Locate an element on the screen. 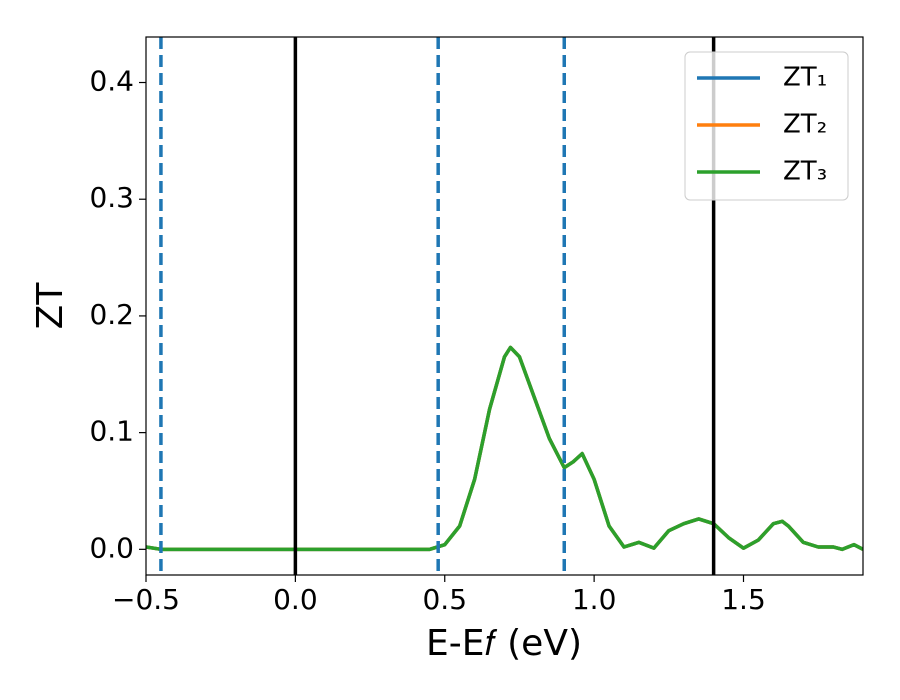 This screenshot has width=900, height=700. x-tick-label: 0.5 is located at coordinates (444, 599).